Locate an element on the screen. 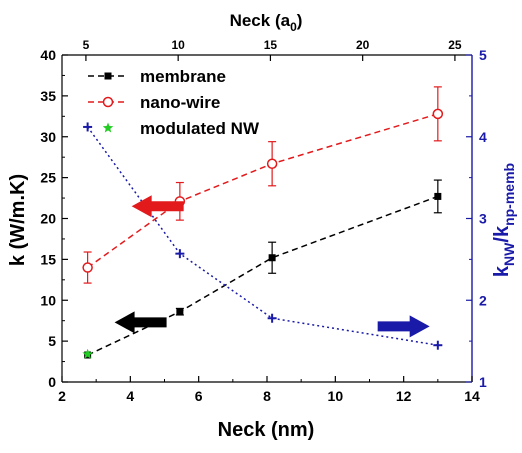  y-tick-label: 30 is located at coordinates (48, 137).